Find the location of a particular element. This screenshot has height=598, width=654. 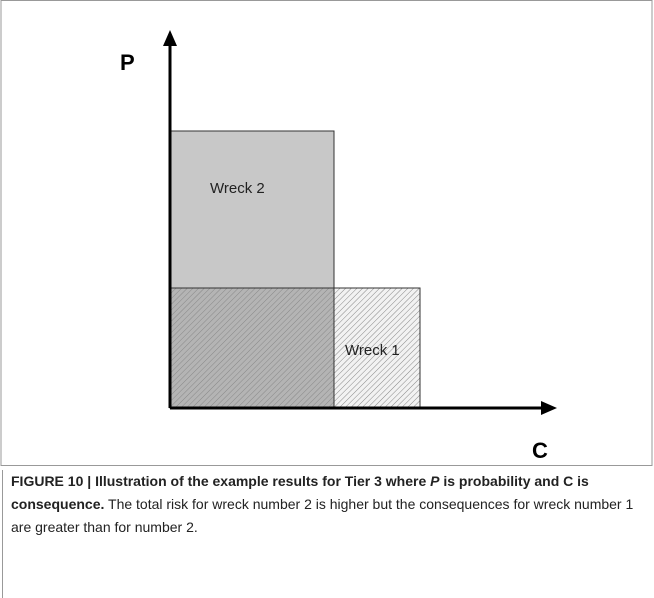

caption-title-italic: P is located at coordinates (435, 481).